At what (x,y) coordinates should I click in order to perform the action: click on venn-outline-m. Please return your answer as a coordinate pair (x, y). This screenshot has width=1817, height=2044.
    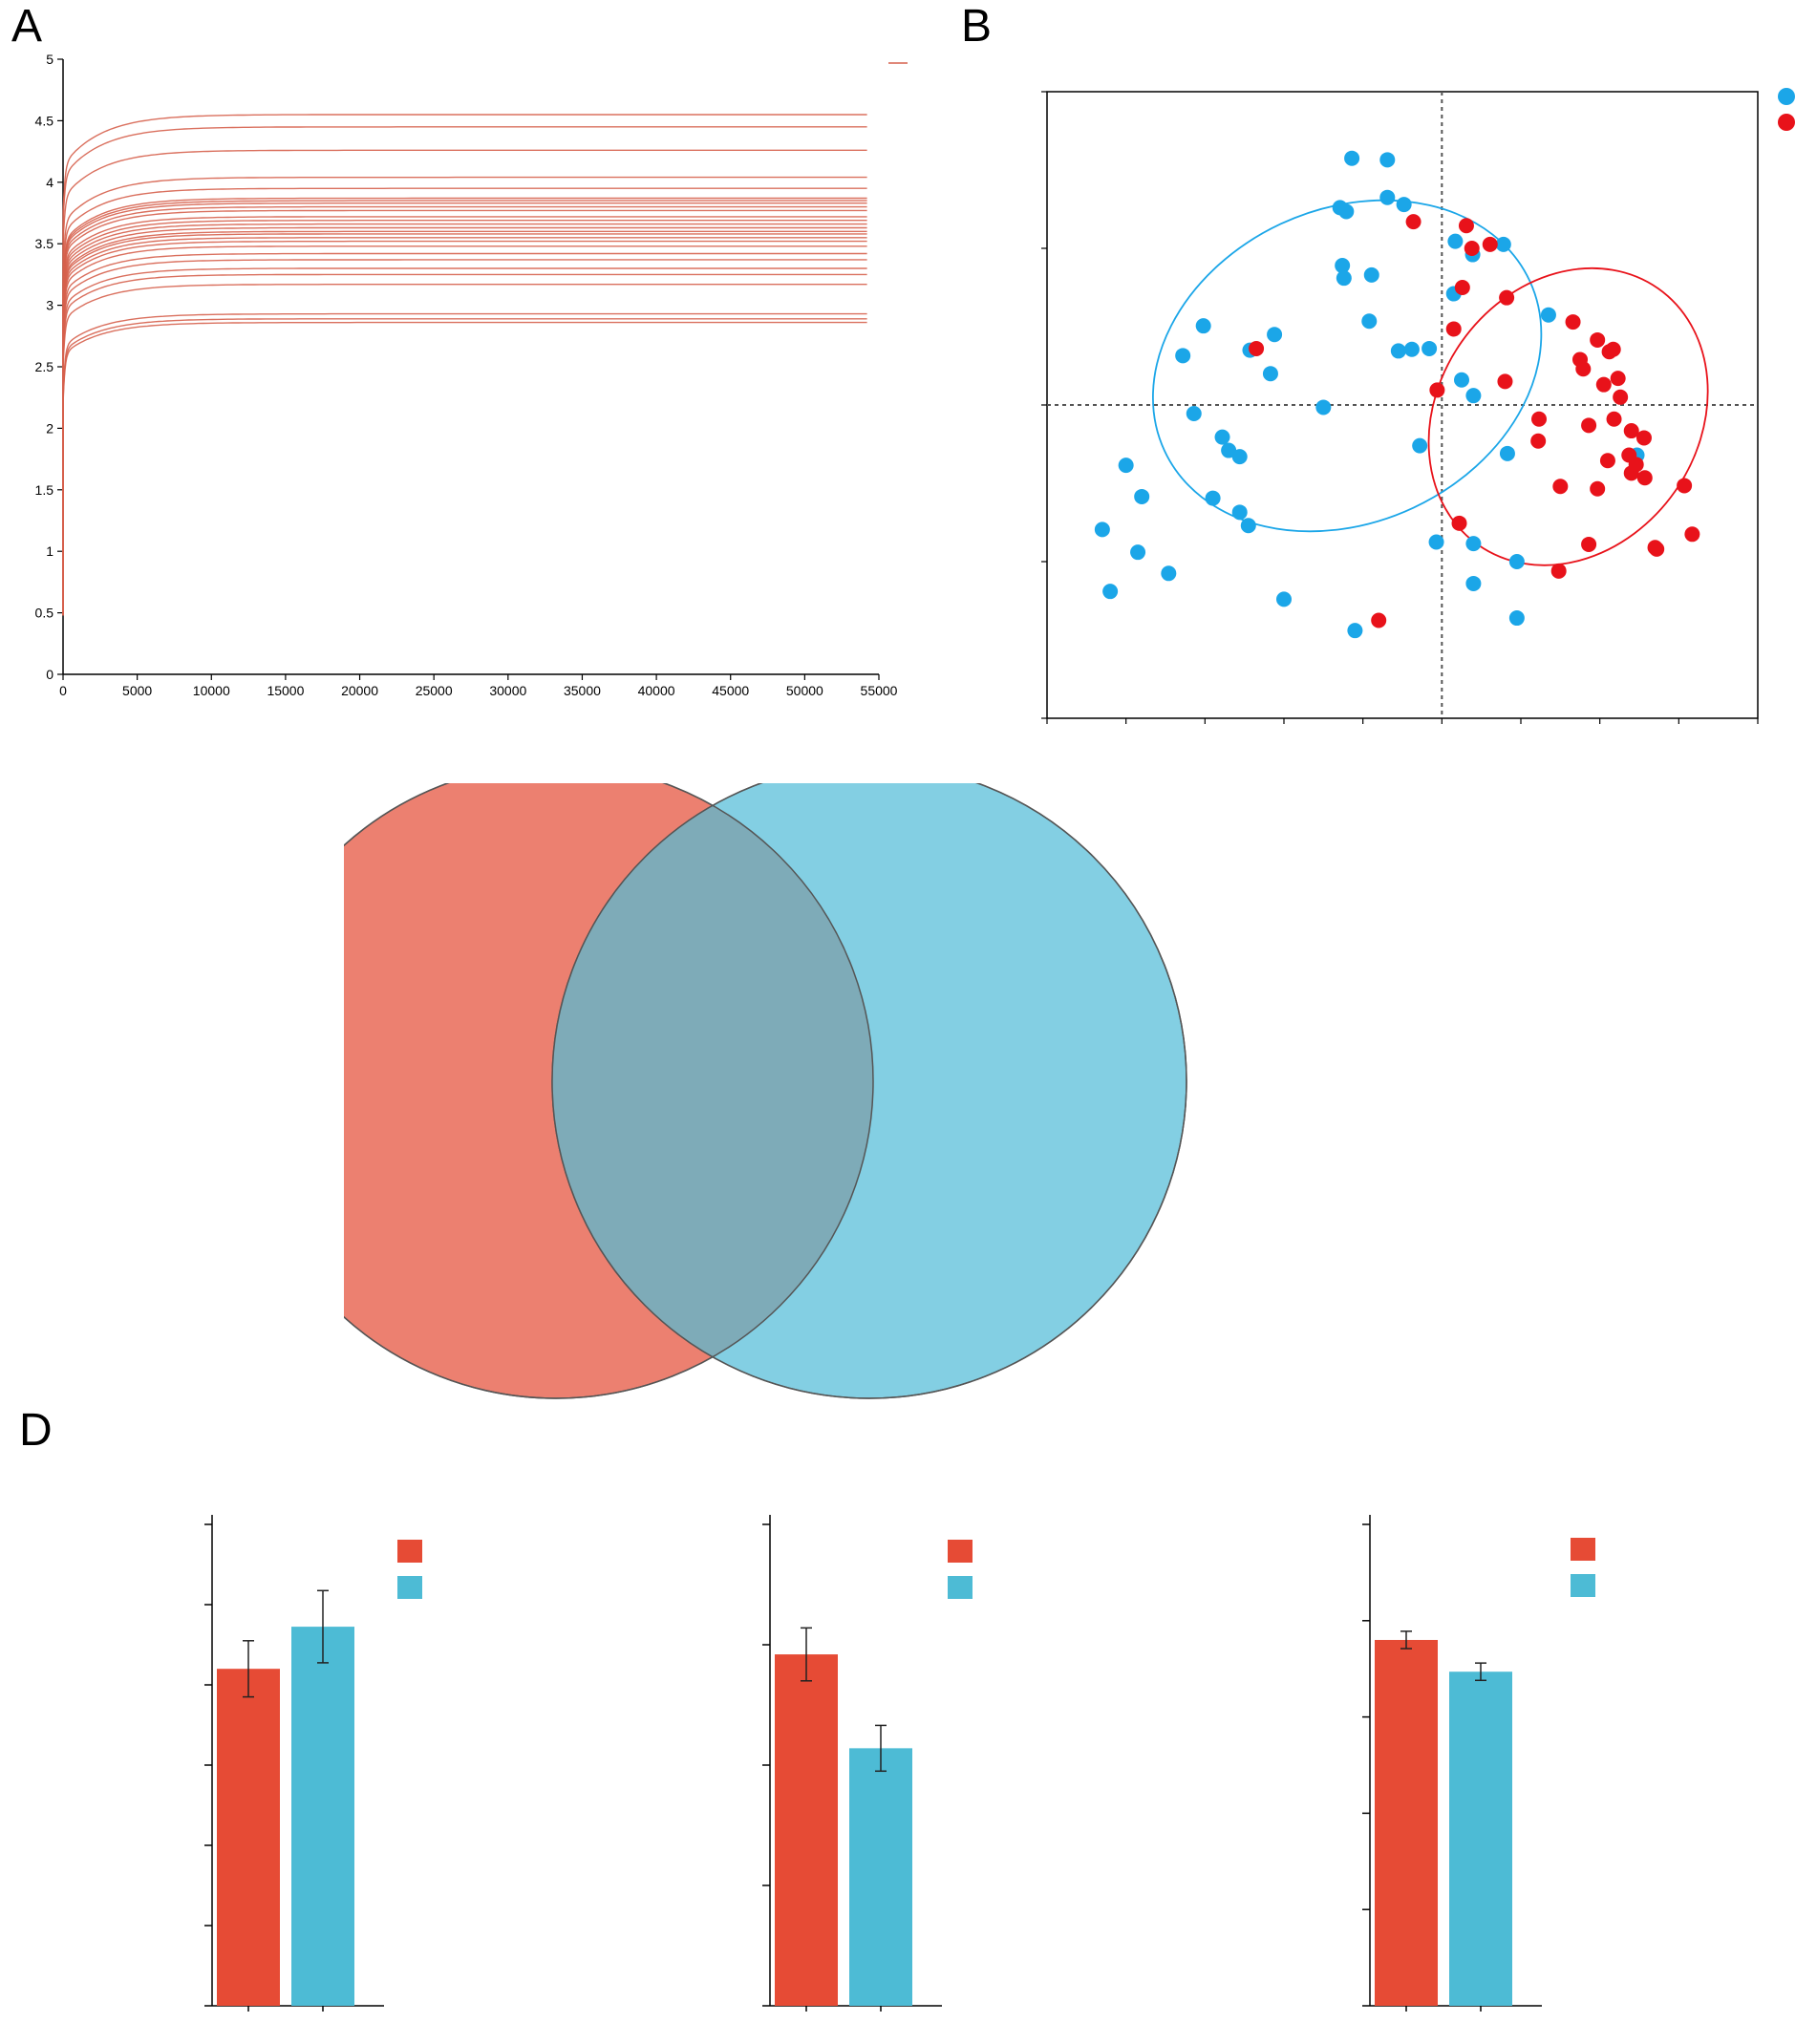
    Looking at the image, I should click on (609, 1091).